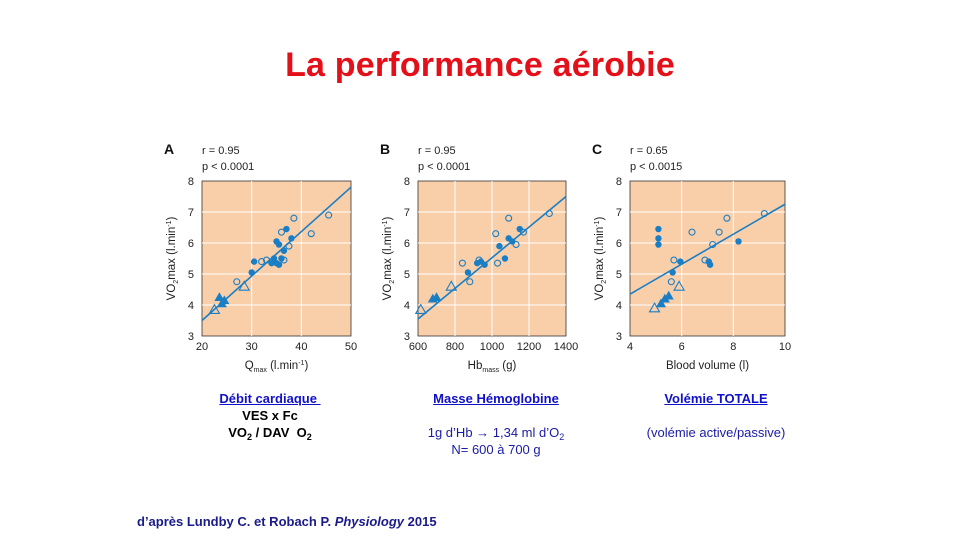 Image resolution: width=960 pixels, height=540 pixels. What do you see at coordinates (252, 347) in the screenshot?
I see `x-tick-label: 30` at bounding box center [252, 347].